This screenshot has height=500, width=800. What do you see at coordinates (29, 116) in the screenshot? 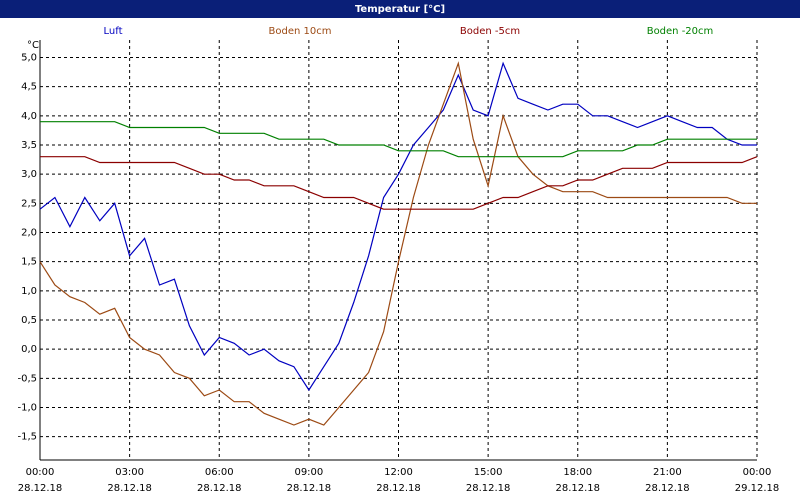
I see `y-tick-label: 4,0` at bounding box center [29, 116].